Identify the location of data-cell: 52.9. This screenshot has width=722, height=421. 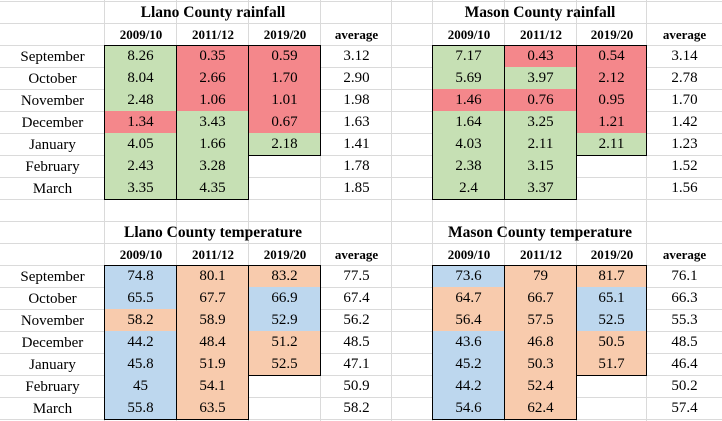
(284, 320).